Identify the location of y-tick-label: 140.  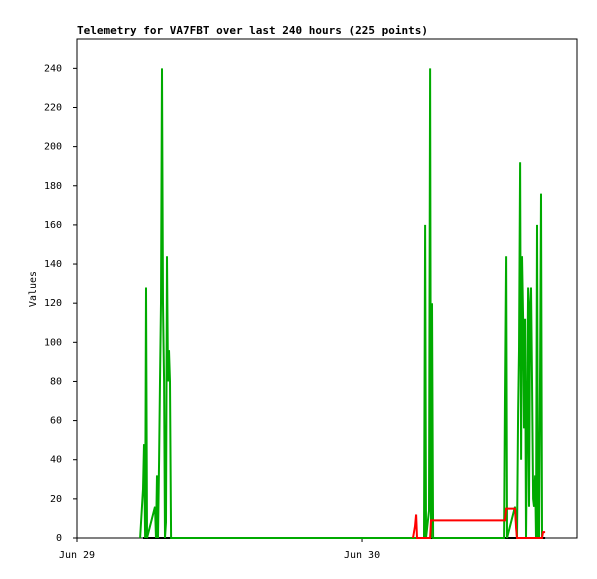
(53, 264).